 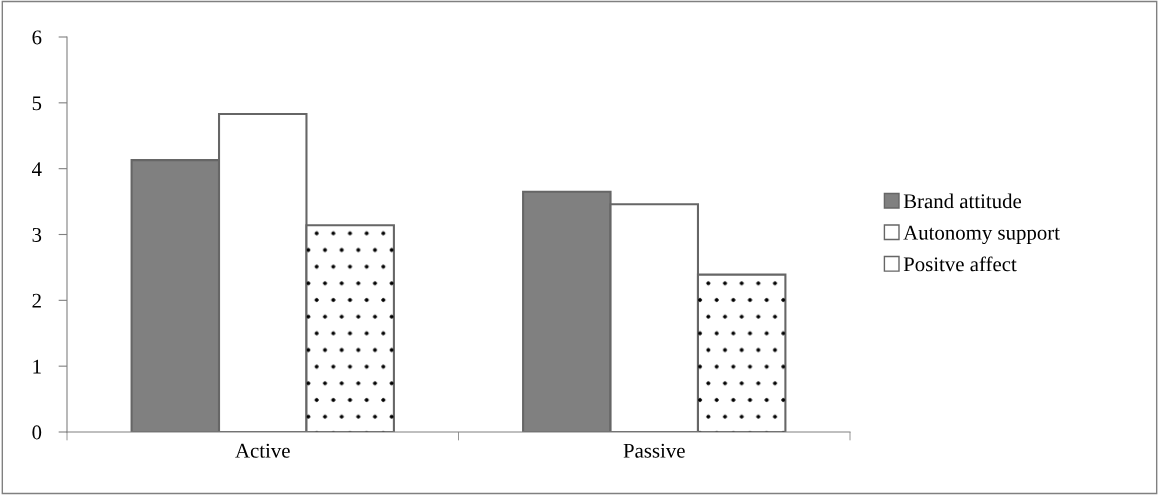 I want to click on y-tick-label: 3, so click(x=37, y=234).